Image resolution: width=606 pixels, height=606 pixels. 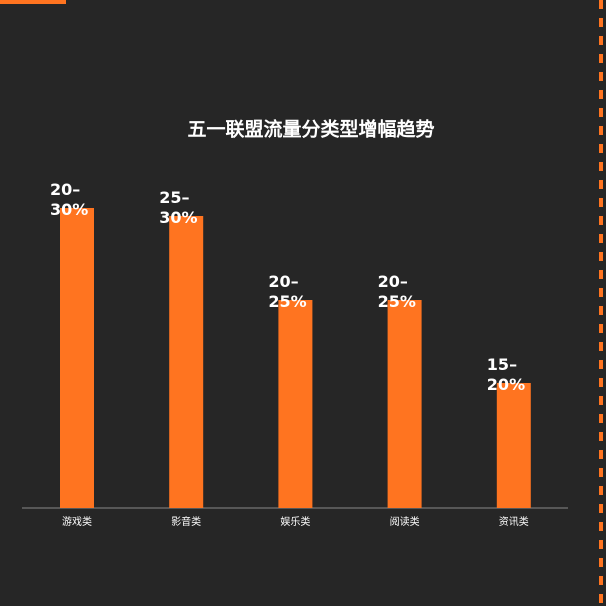 I want to click on x-tick-label: 影音类, so click(x=186, y=521).